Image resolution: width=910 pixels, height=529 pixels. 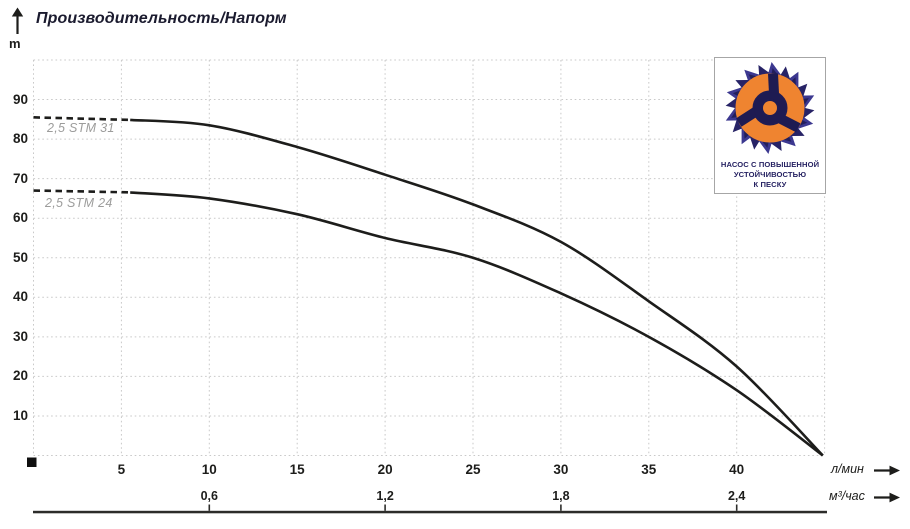 I want to click on up-arrow-icon, so click(x=17, y=20).